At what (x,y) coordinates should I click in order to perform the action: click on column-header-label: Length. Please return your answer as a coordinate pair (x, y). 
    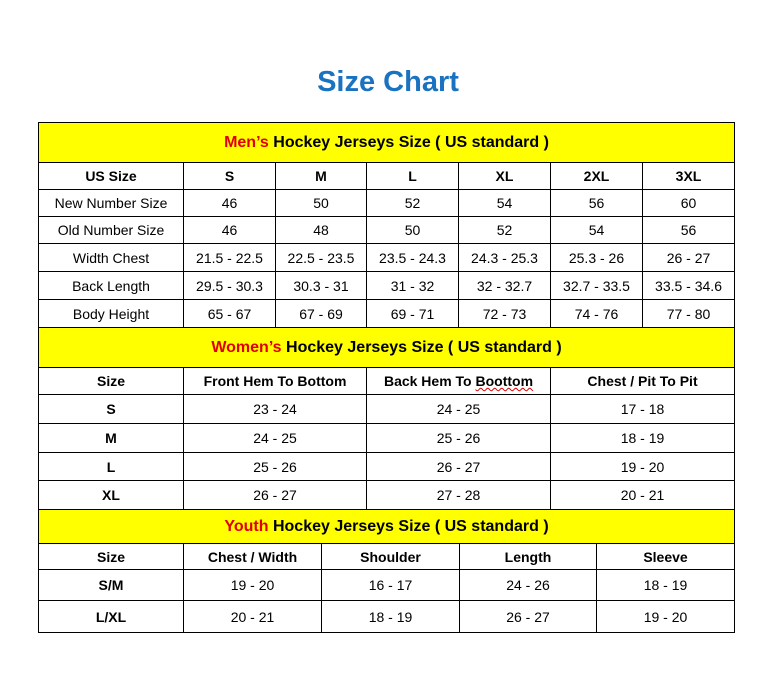
    Looking at the image, I should click on (528, 556).